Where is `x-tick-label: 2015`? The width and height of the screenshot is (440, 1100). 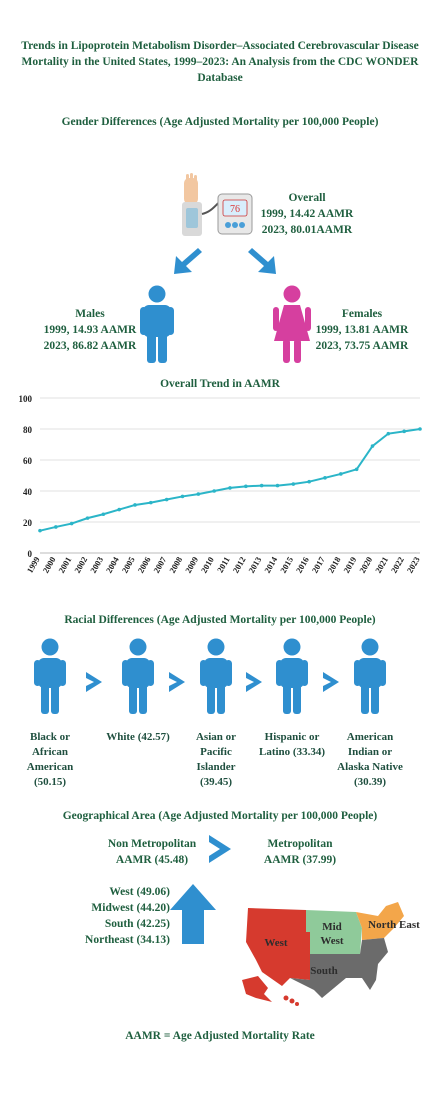
x-tick-label: 2015 is located at coordinates (286, 565).